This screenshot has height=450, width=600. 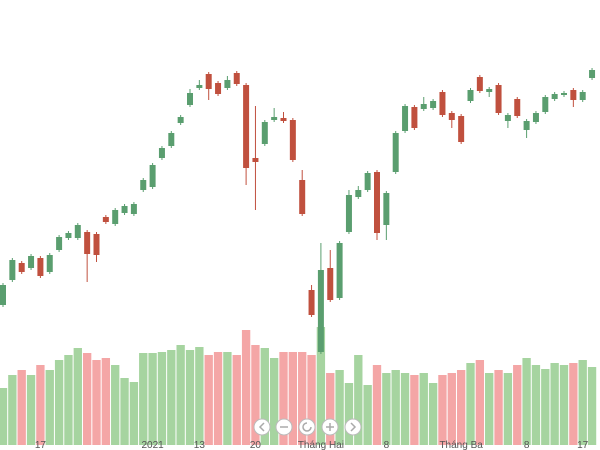 I want to click on x-tick-label: 13, so click(x=200, y=445).